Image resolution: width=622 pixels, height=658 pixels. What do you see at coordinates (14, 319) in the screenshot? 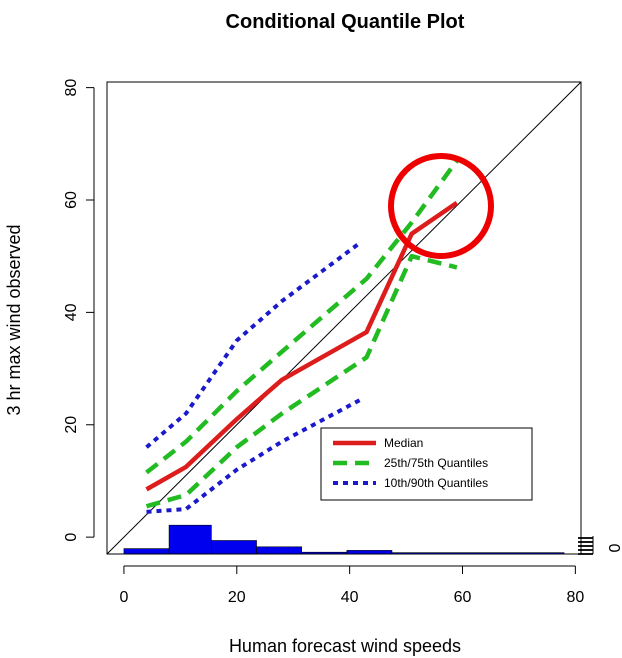
I see `y-axis-label: 3 hr max wind observed` at bounding box center [14, 319].